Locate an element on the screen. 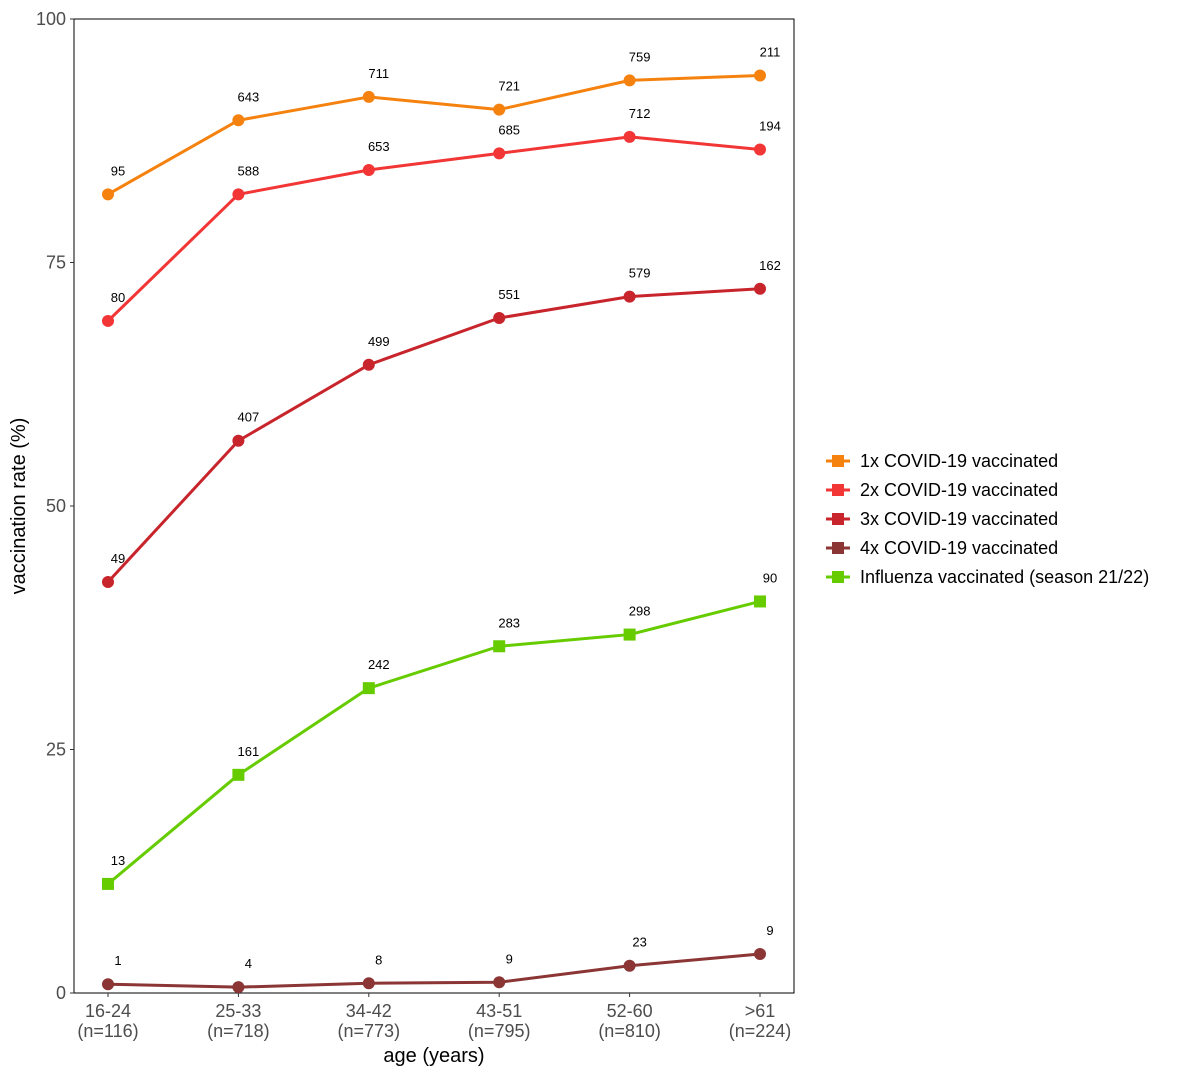 The height and width of the screenshot is (1079, 1200). x-tick-n-label: (n=718) is located at coordinates (238, 1031).